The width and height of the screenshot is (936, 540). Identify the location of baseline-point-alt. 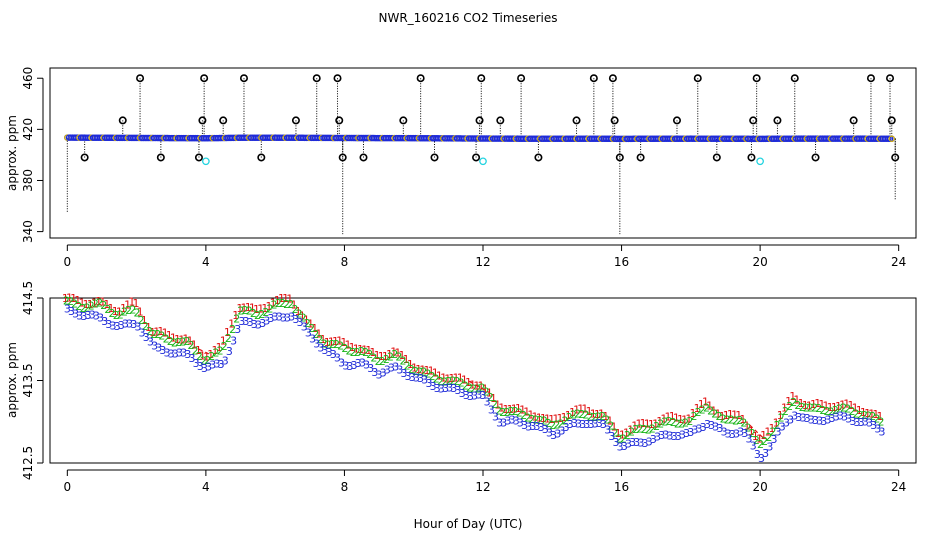
(891, 138).